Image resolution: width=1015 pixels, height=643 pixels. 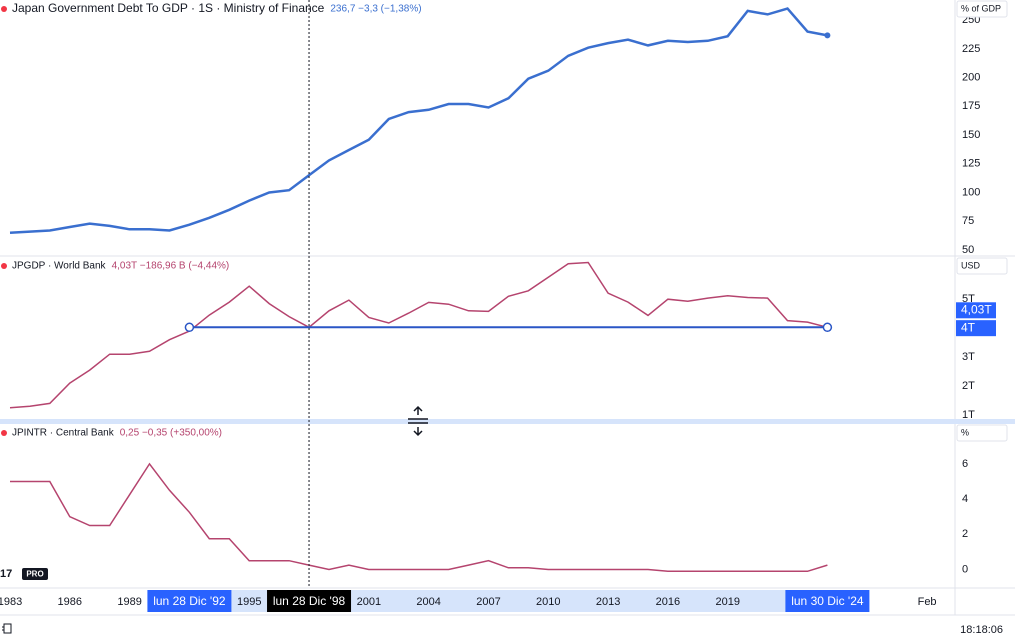 I want to click on x-tick-label: 2010, so click(x=548, y=602).